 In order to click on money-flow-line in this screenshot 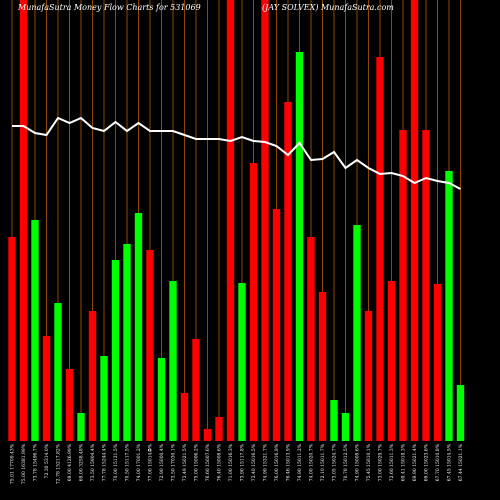, I will do `click(236, 153)`.